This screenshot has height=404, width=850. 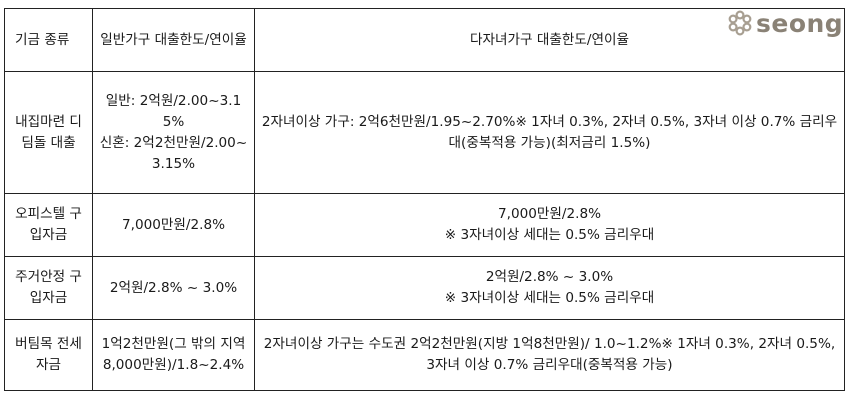 What do you see at coordinates (549, 214) in the screenshot?
I see `multichild-line: 7,000만원/2.8%` at bounding box center [549, 214].